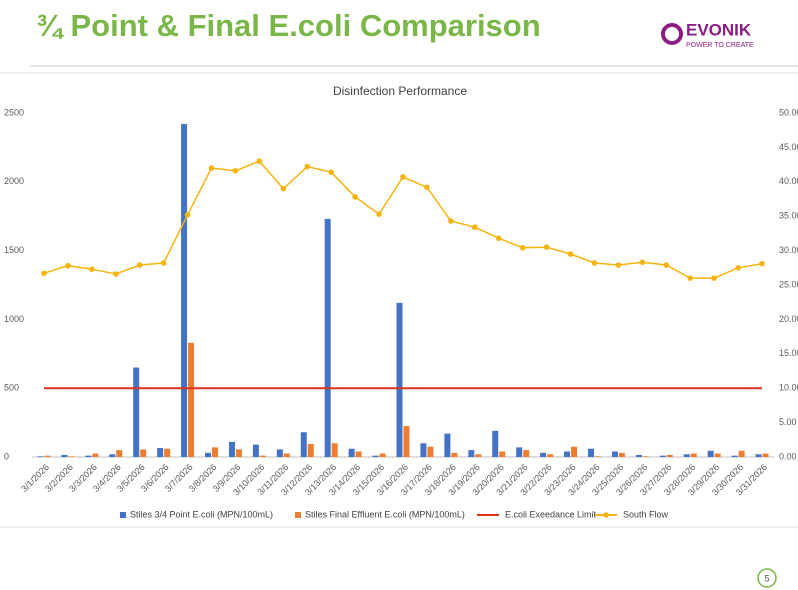  Describe the element at coordinates (788, 250) in the screenshot. I see `y2-tick-label: 30.00` at that location.